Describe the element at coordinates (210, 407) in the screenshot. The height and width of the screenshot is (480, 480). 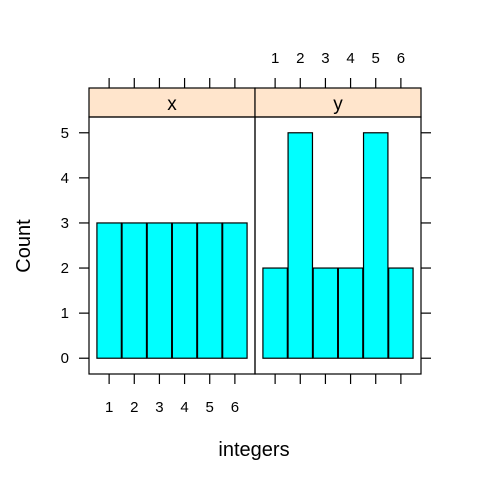
I see `x-tick-label-x-5: 5` at that location.